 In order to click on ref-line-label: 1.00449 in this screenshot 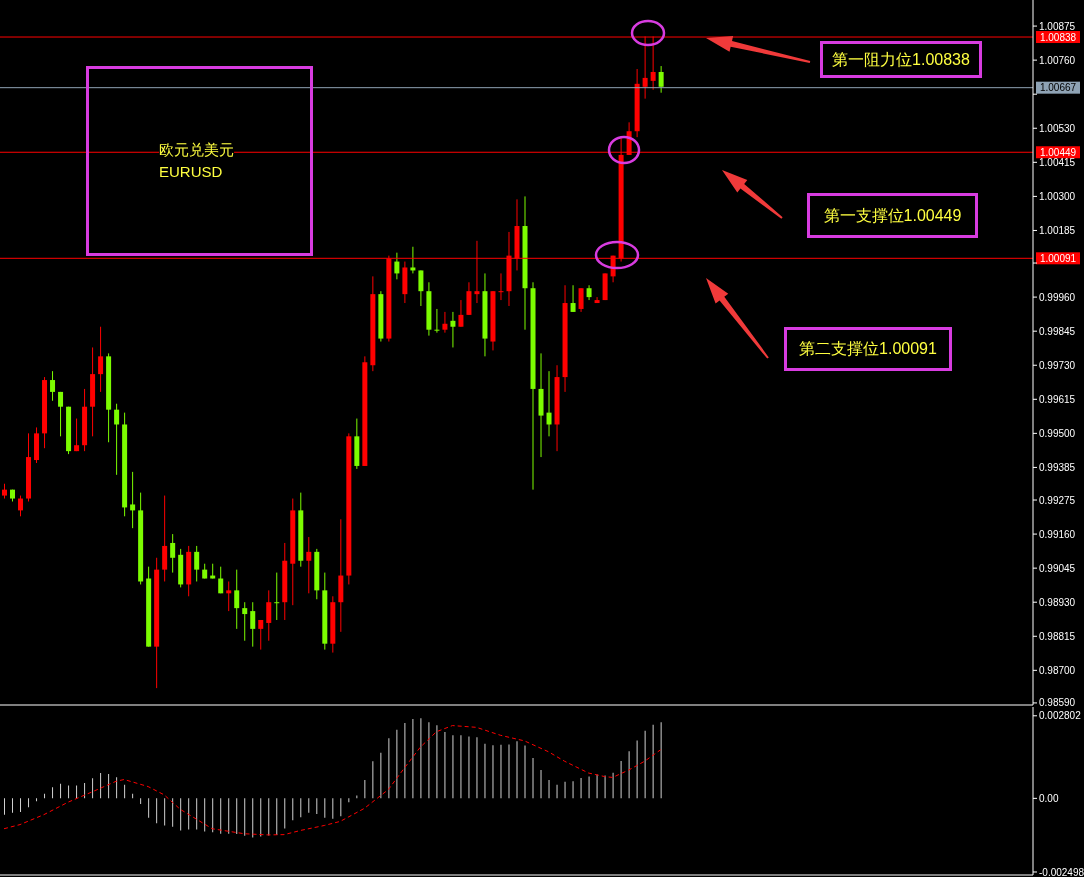, I will do `click(1058, 152)`.